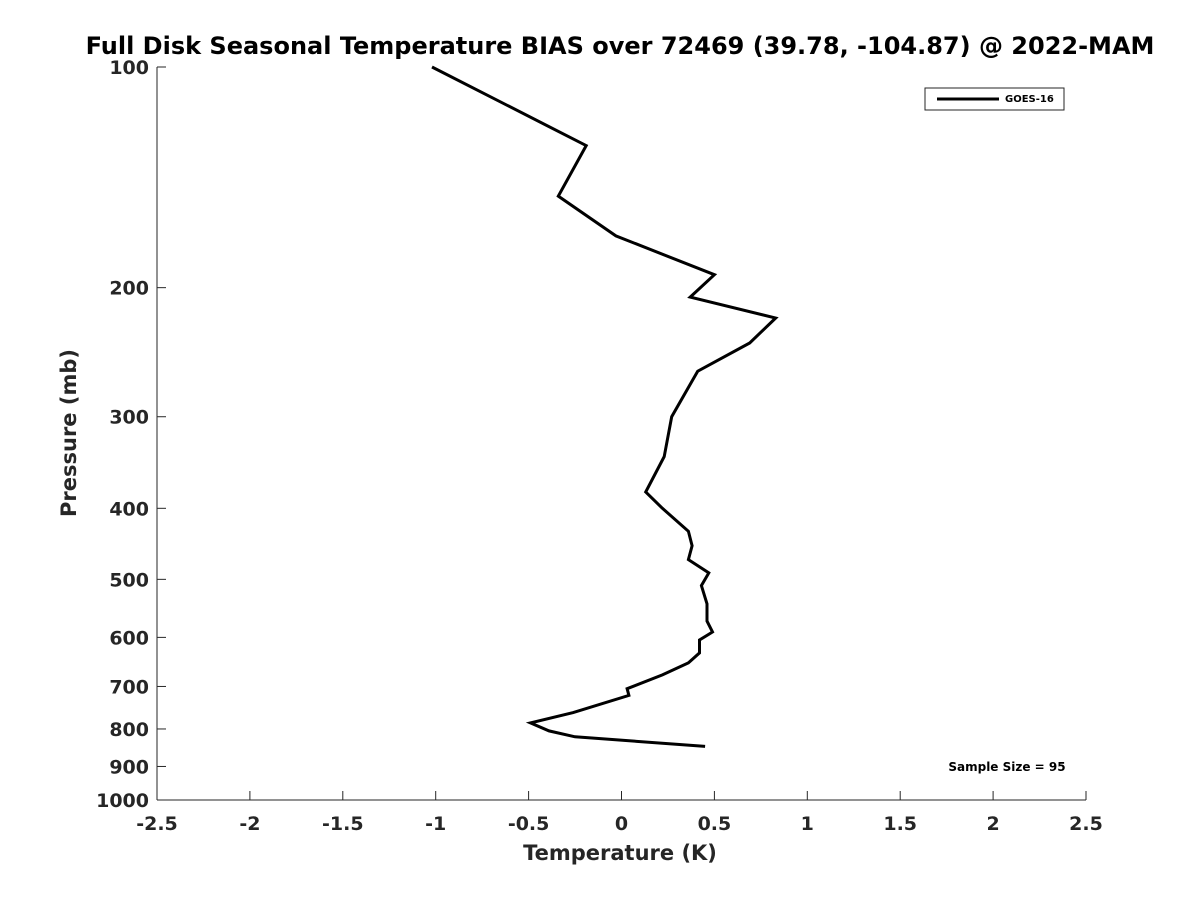 The height and width of the screenshot is (900, 1200). I want to click on x-tick-label: 2, so click(992, 824).